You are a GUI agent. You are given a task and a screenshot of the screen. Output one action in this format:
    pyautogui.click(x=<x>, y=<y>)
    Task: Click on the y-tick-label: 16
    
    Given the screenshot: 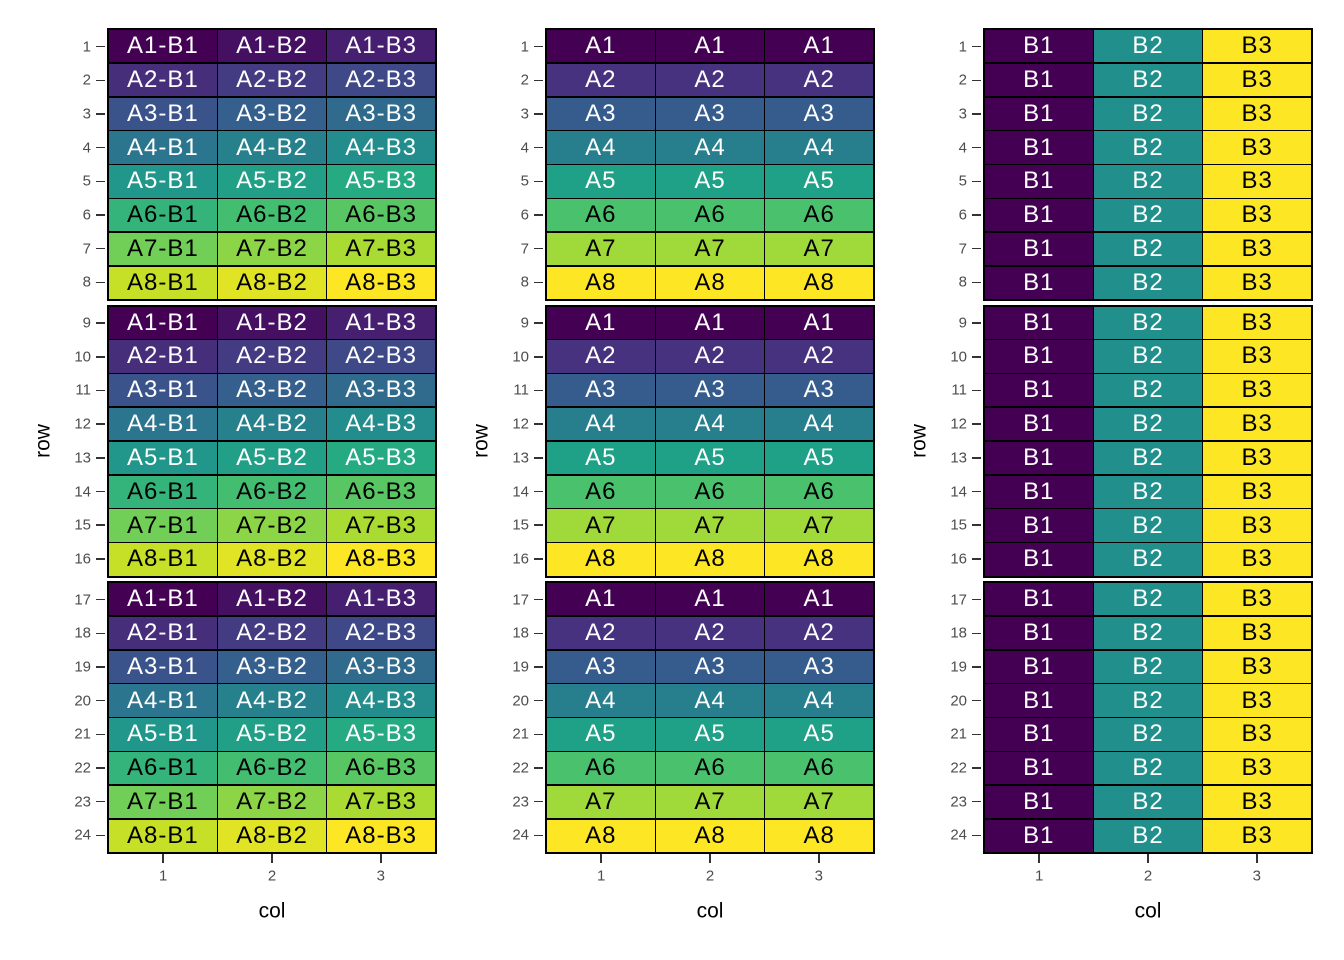 What is the action you would take?
    pyautogui.click(x=82, y=559)
    